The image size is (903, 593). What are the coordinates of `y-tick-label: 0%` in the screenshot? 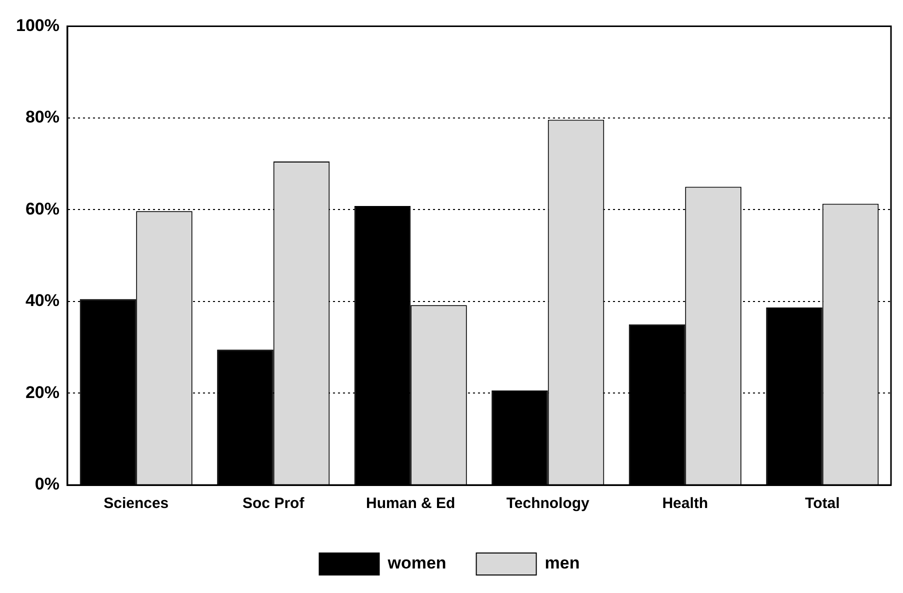 It's located at (47, 484).